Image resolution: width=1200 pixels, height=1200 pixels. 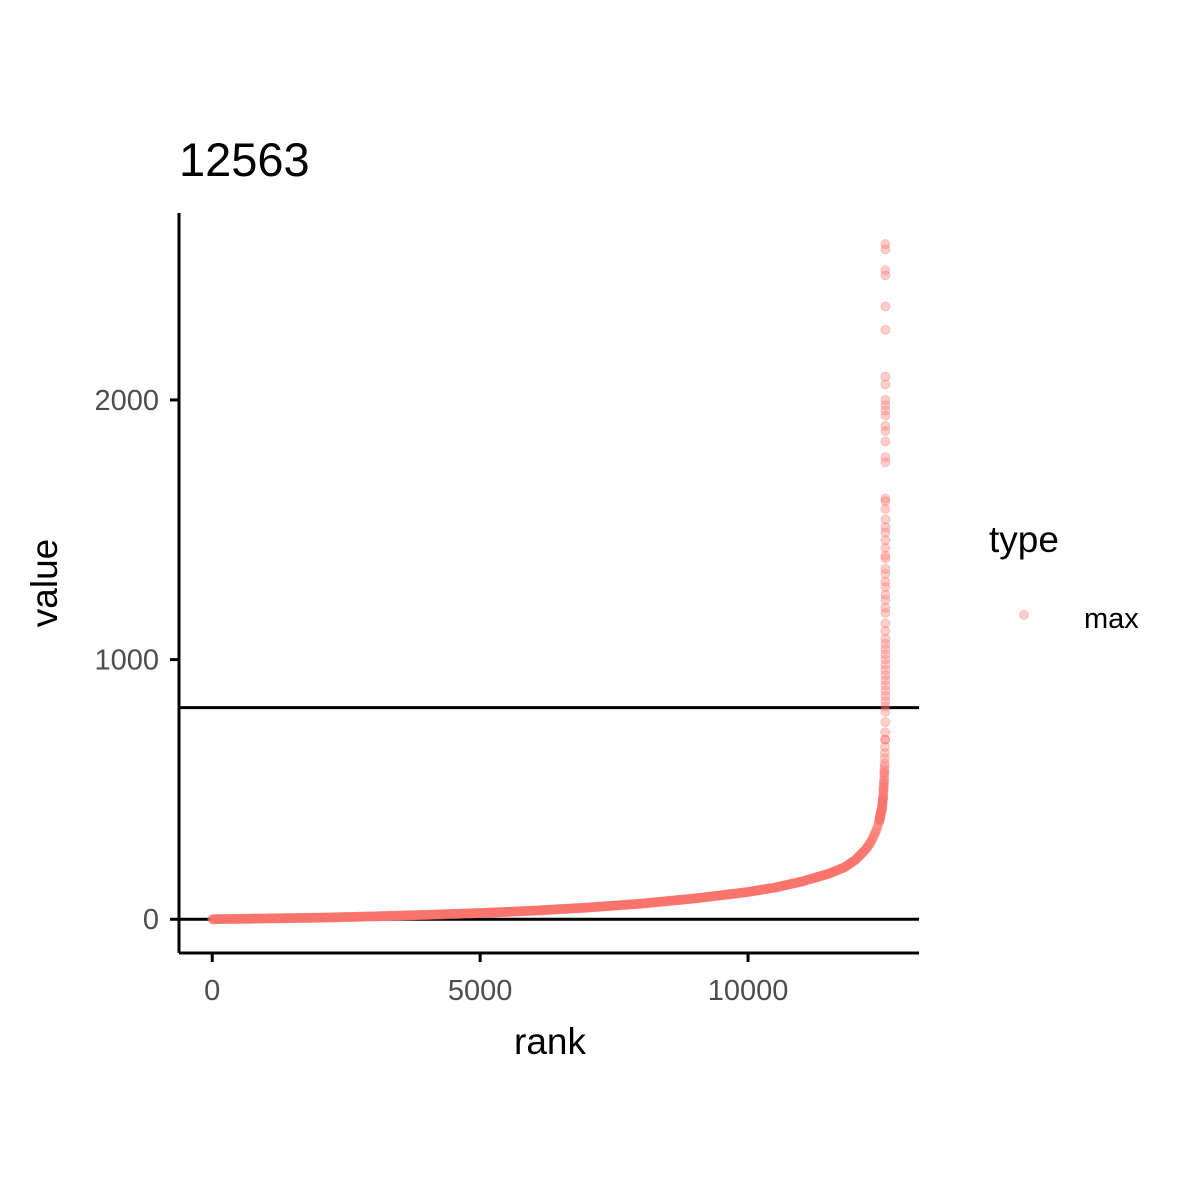 I want to click on y-axis-title: value, so click(x=44, y=583).